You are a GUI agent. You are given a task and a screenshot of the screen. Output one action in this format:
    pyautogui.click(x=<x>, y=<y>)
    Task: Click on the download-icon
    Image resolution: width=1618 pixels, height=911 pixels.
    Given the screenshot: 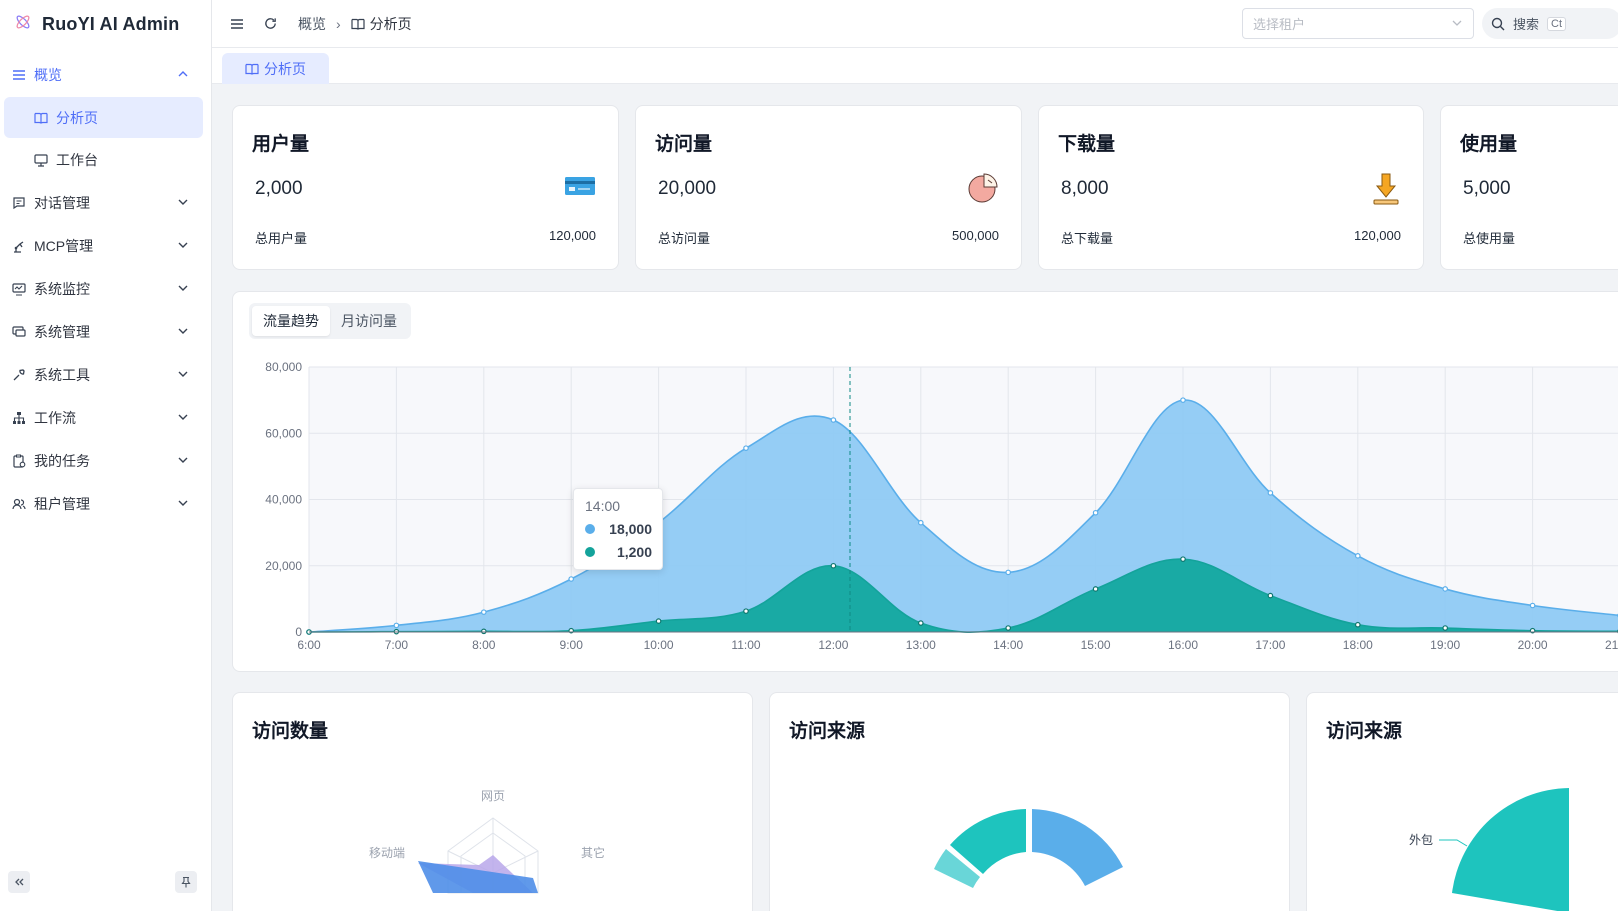 What is the action you would take?
    pyautogui.click(x=1386, y=191)
    